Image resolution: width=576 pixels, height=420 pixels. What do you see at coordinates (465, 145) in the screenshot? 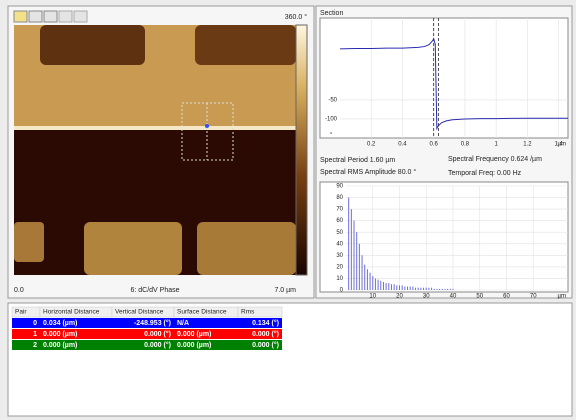
I see `x-tick-label: 0.8` at bounding box center [465, 145].